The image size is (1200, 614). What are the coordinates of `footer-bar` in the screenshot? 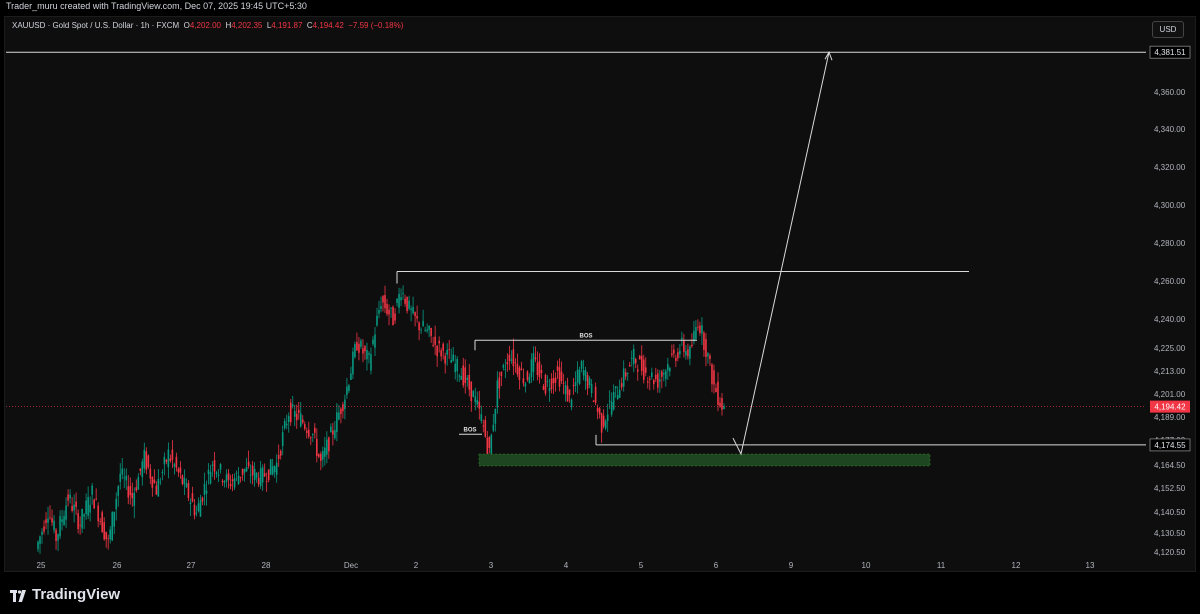 It's located at (600, 596).